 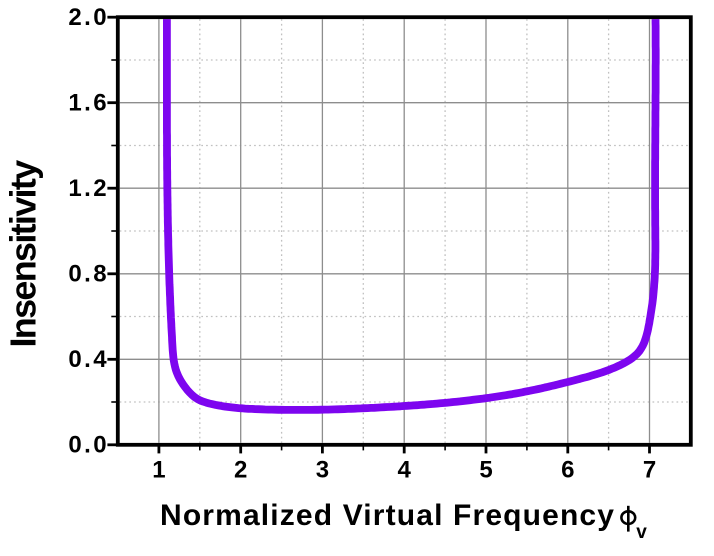 What do you see at coordinates (88, 445) in the screenshot?
I see `svg-text: 0.0` at bounding box center [88, 445].